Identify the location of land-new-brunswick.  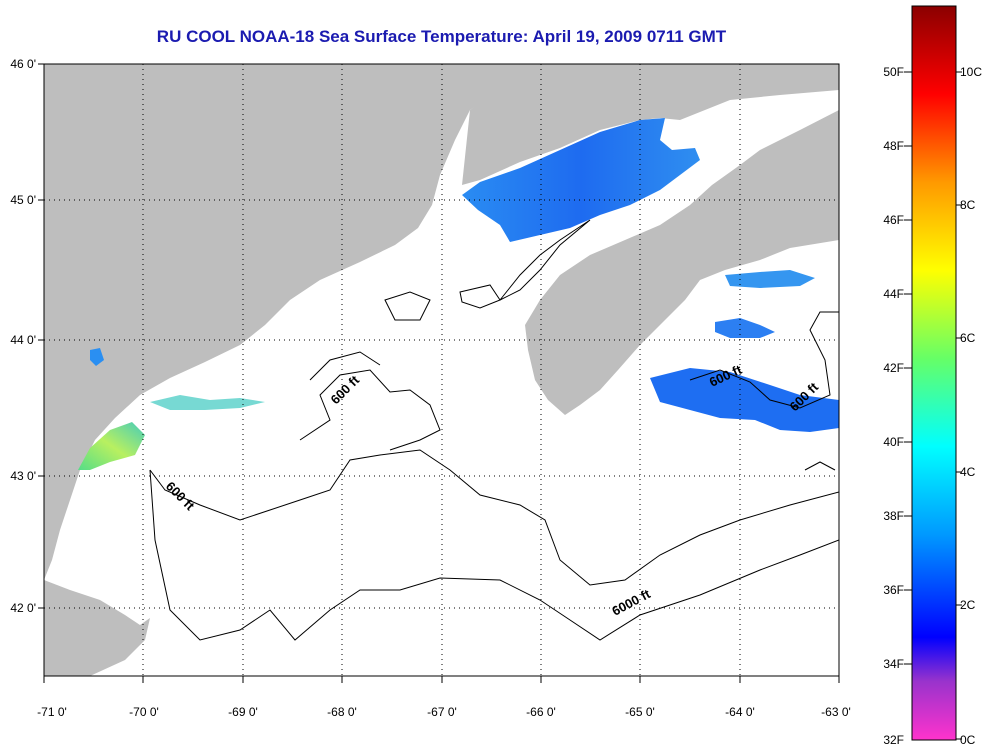
(650, 124).